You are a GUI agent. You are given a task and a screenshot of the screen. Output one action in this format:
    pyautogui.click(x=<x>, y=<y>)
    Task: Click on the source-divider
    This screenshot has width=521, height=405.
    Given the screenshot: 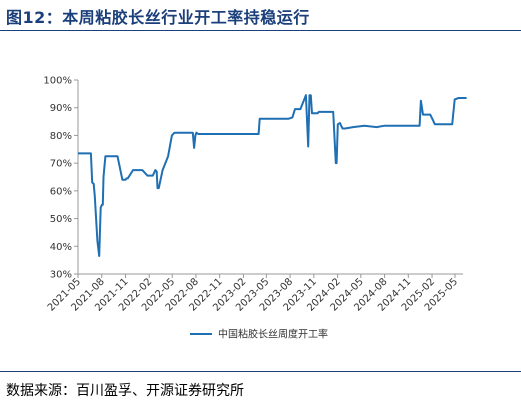 What is the action you would take?
    pyautogui.click(x=260, y=371)
    